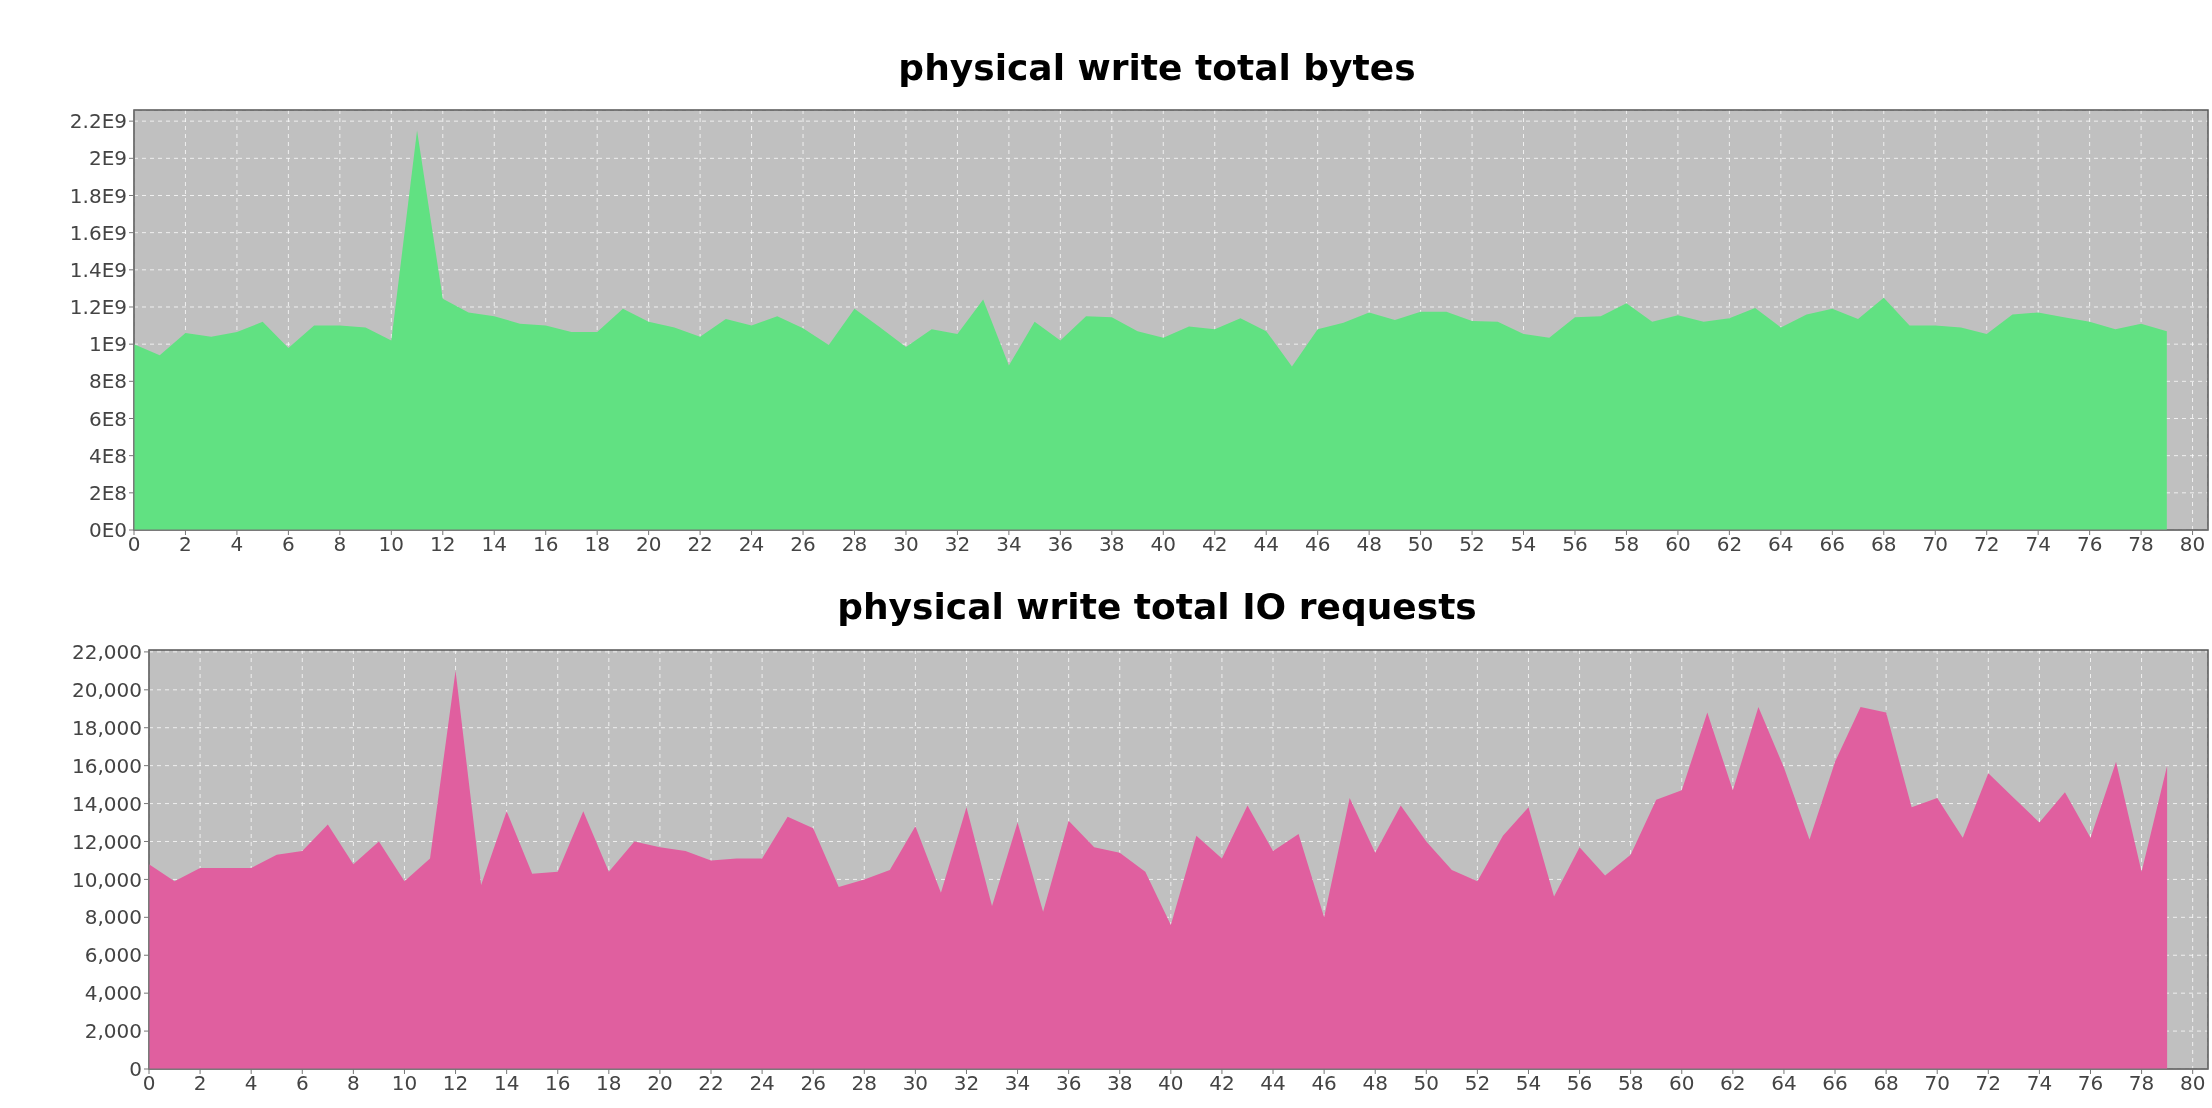 Image resolution: width=2212 pixels, height=1108 pixels. What do you see at coordinates (98, 269) in the screenshot?
I see `y-tick-label: 1.4E9` at bounding box center [98, 269].